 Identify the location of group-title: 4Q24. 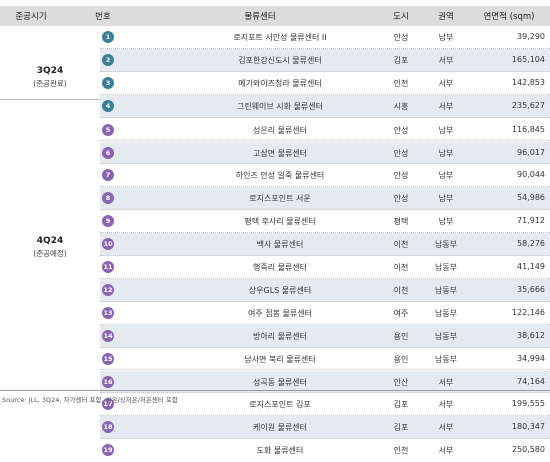
(50, 241).